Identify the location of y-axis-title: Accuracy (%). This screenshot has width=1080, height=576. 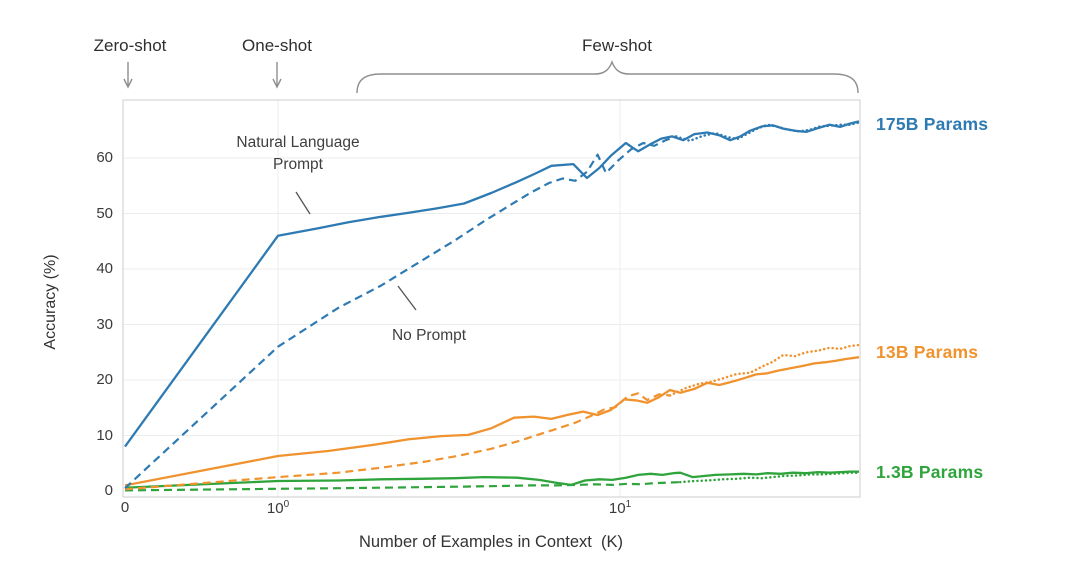
(50, 302).